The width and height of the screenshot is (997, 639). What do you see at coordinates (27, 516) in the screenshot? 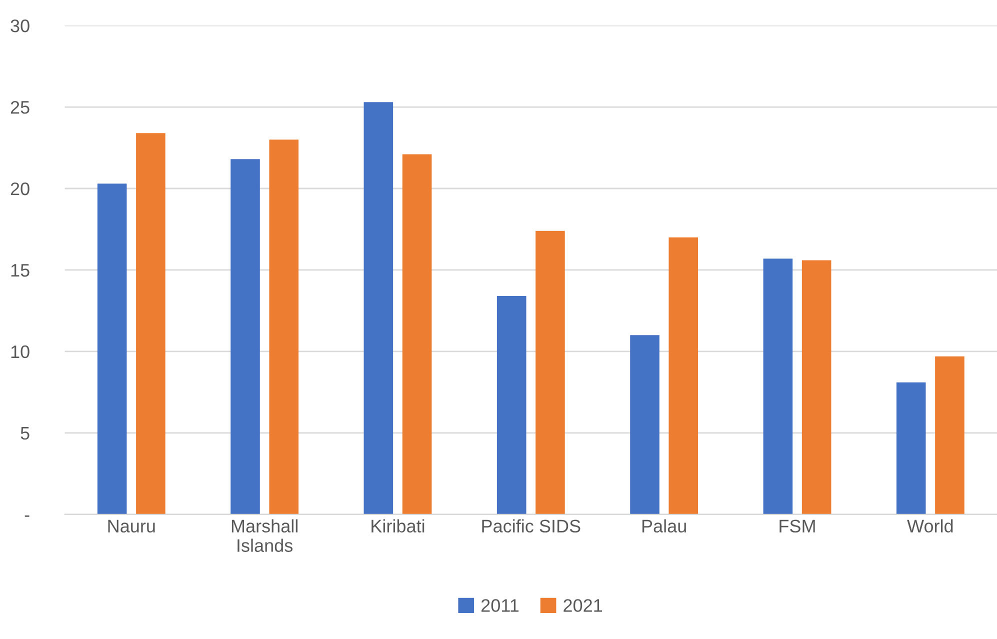
I see `y-tick-label: -` at bounding box center [27, 516].